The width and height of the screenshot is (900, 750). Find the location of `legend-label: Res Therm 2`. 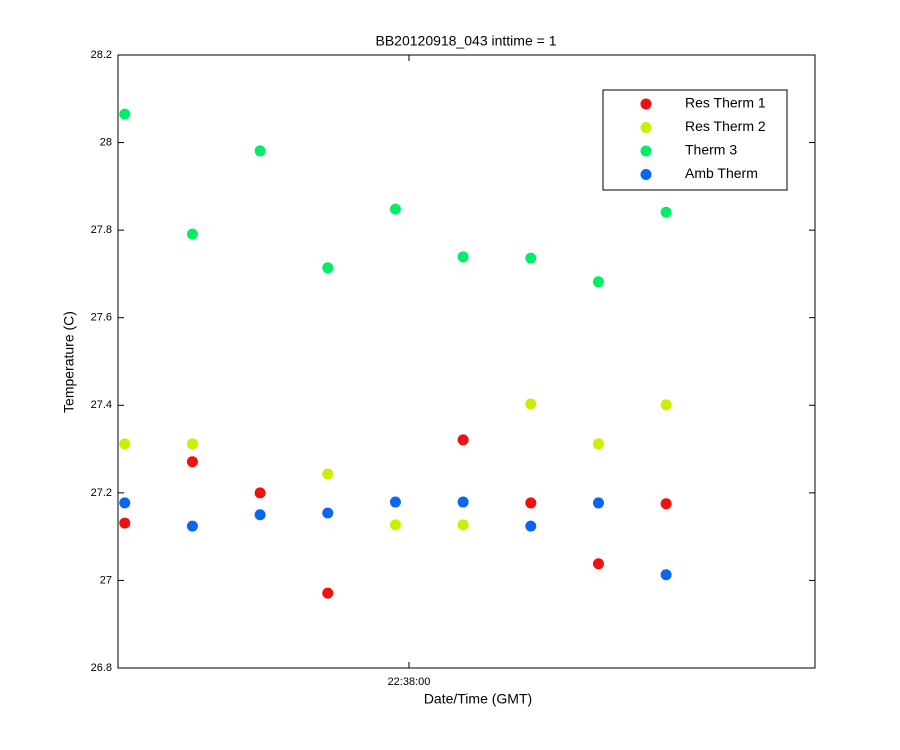

legend-label: Res Therm 2 is located at coordinates (725, 126).